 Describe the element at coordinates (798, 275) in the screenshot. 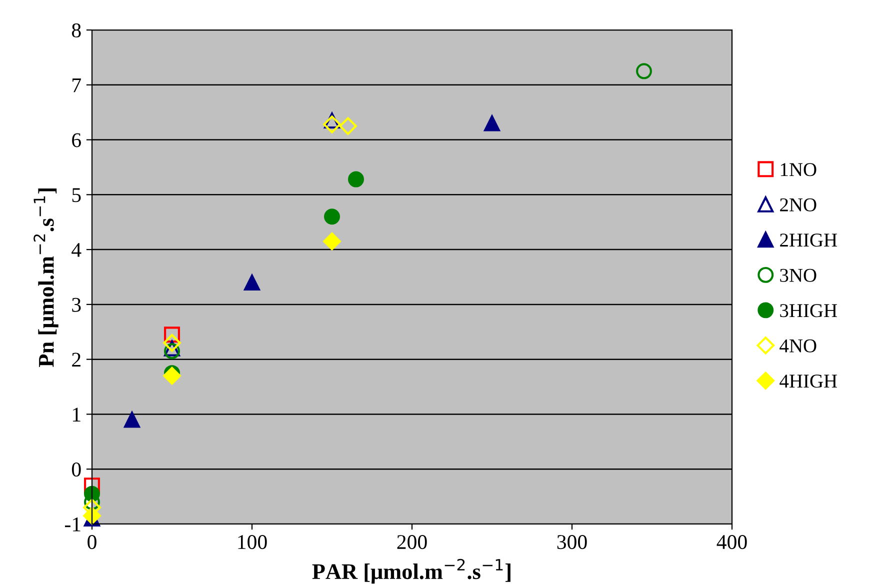

I see `legend-label: 3NO` at that location.